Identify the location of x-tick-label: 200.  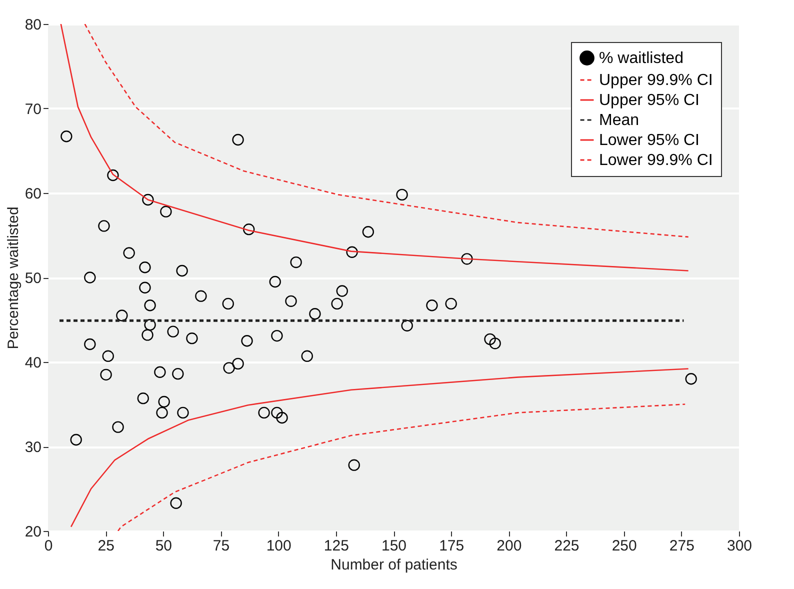
(509, 546).